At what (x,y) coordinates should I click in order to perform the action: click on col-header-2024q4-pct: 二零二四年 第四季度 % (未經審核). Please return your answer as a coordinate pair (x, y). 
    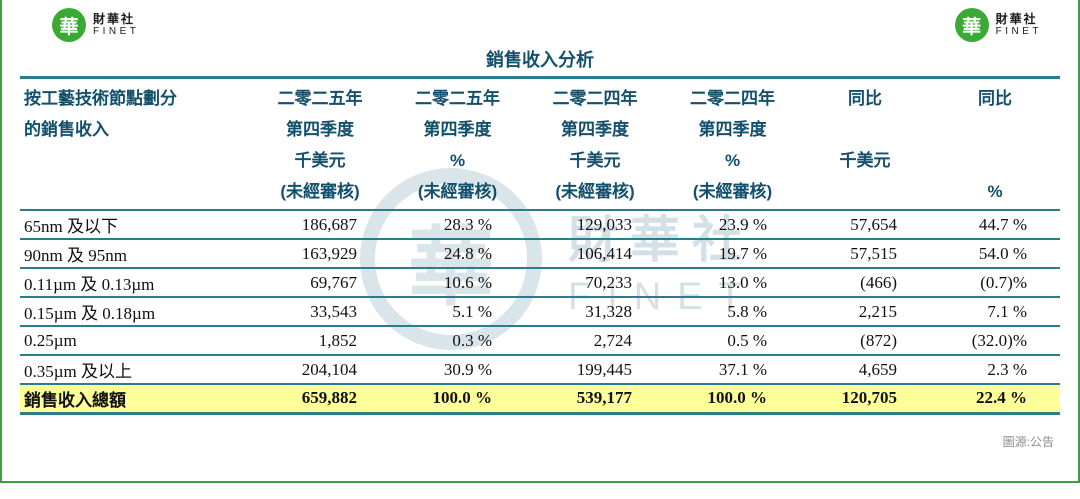
    Looking at the image, I should click on (732, 143).